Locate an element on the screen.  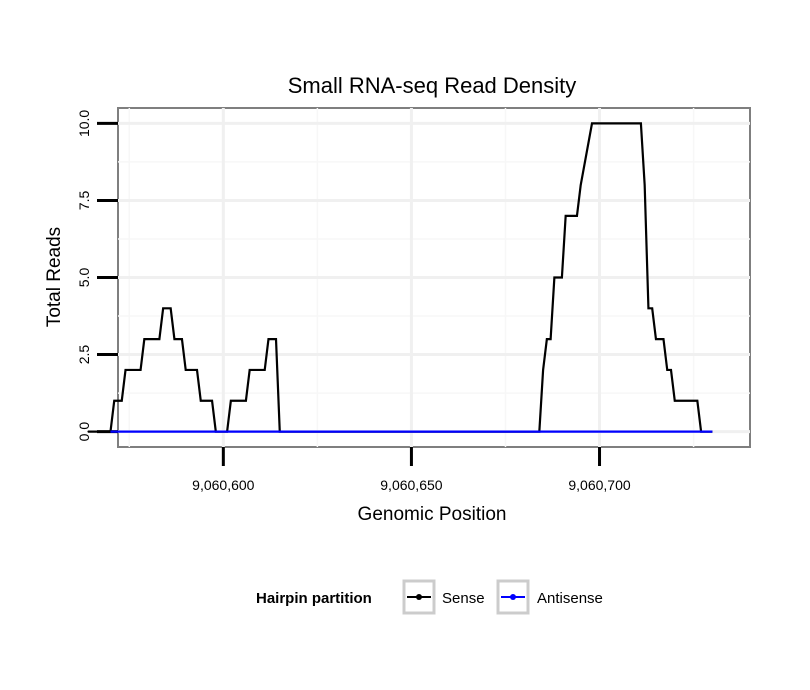
y-tick-label: 10.0 is located at coordinates (84, 123).